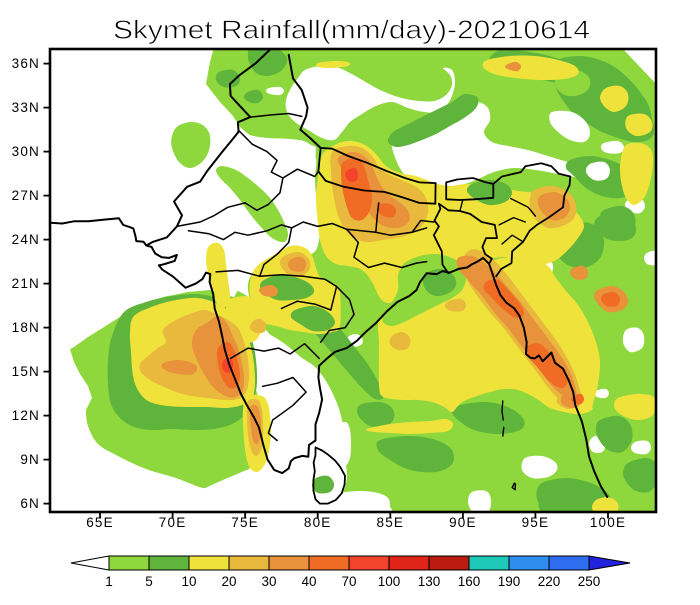 The image size is (700, 605). I want to click on svg-text: 20, so click(228, 581).